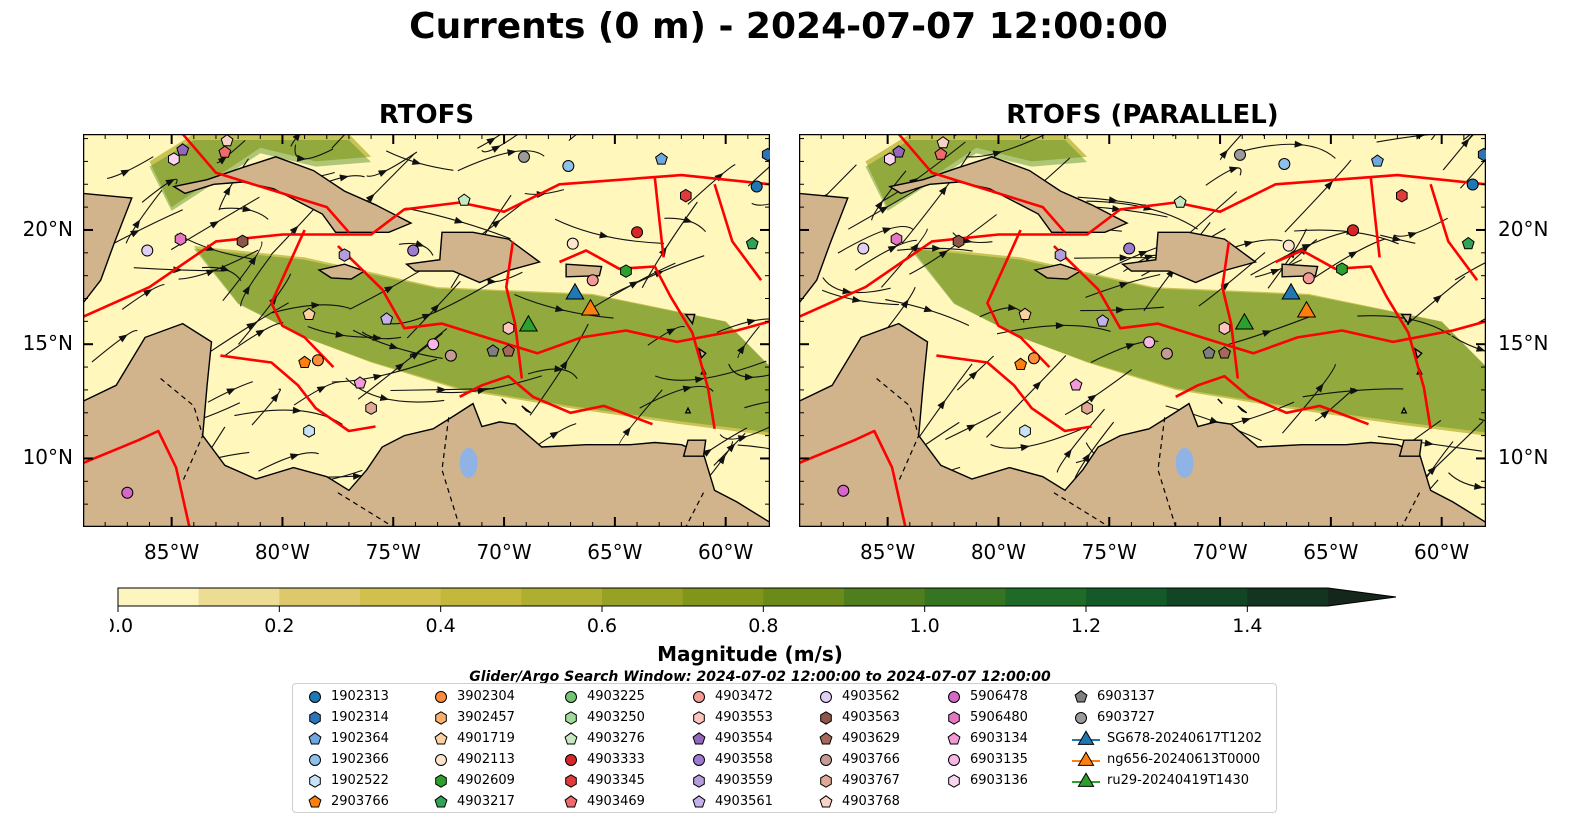  I want to click on eez-boundary, so click(1014, 393).